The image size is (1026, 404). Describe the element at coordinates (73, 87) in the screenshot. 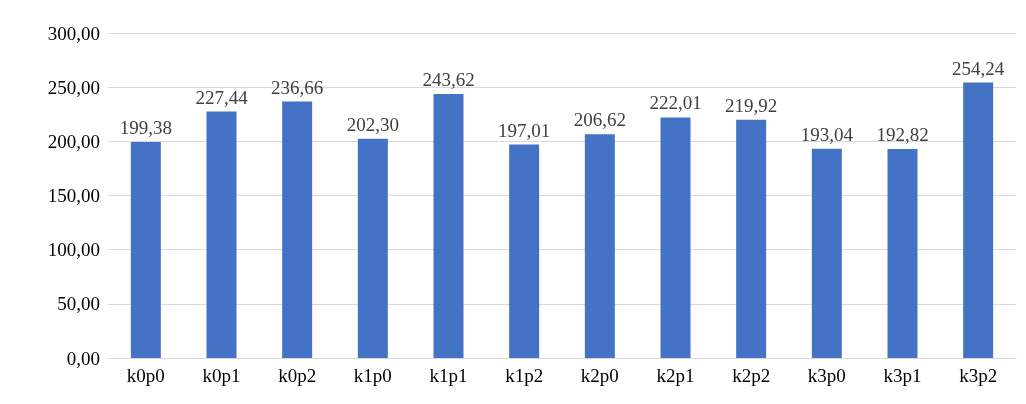

I see `y-tick-label: 250,00` at that location.